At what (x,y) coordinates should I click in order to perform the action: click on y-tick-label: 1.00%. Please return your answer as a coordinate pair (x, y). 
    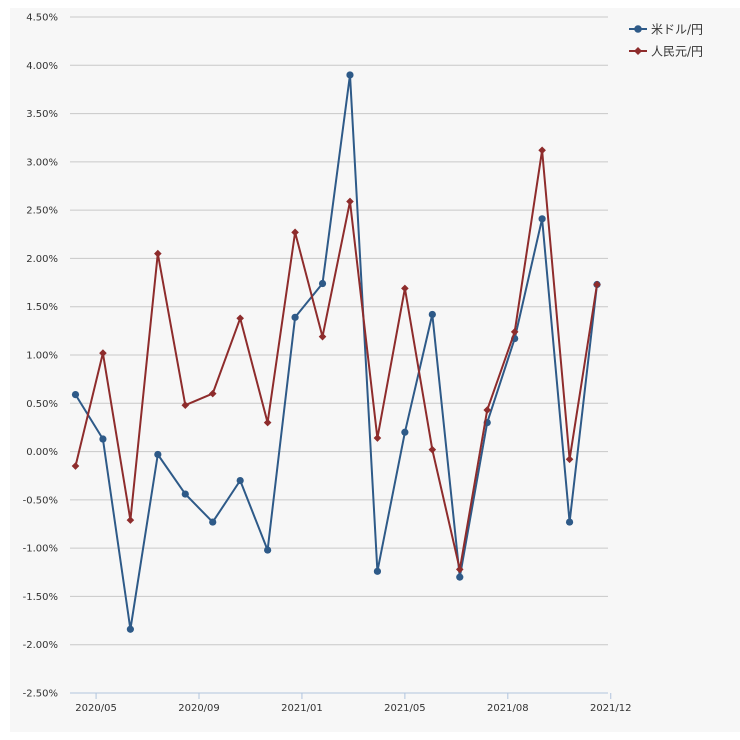
    Looking at the image, I should click on (42, 356).